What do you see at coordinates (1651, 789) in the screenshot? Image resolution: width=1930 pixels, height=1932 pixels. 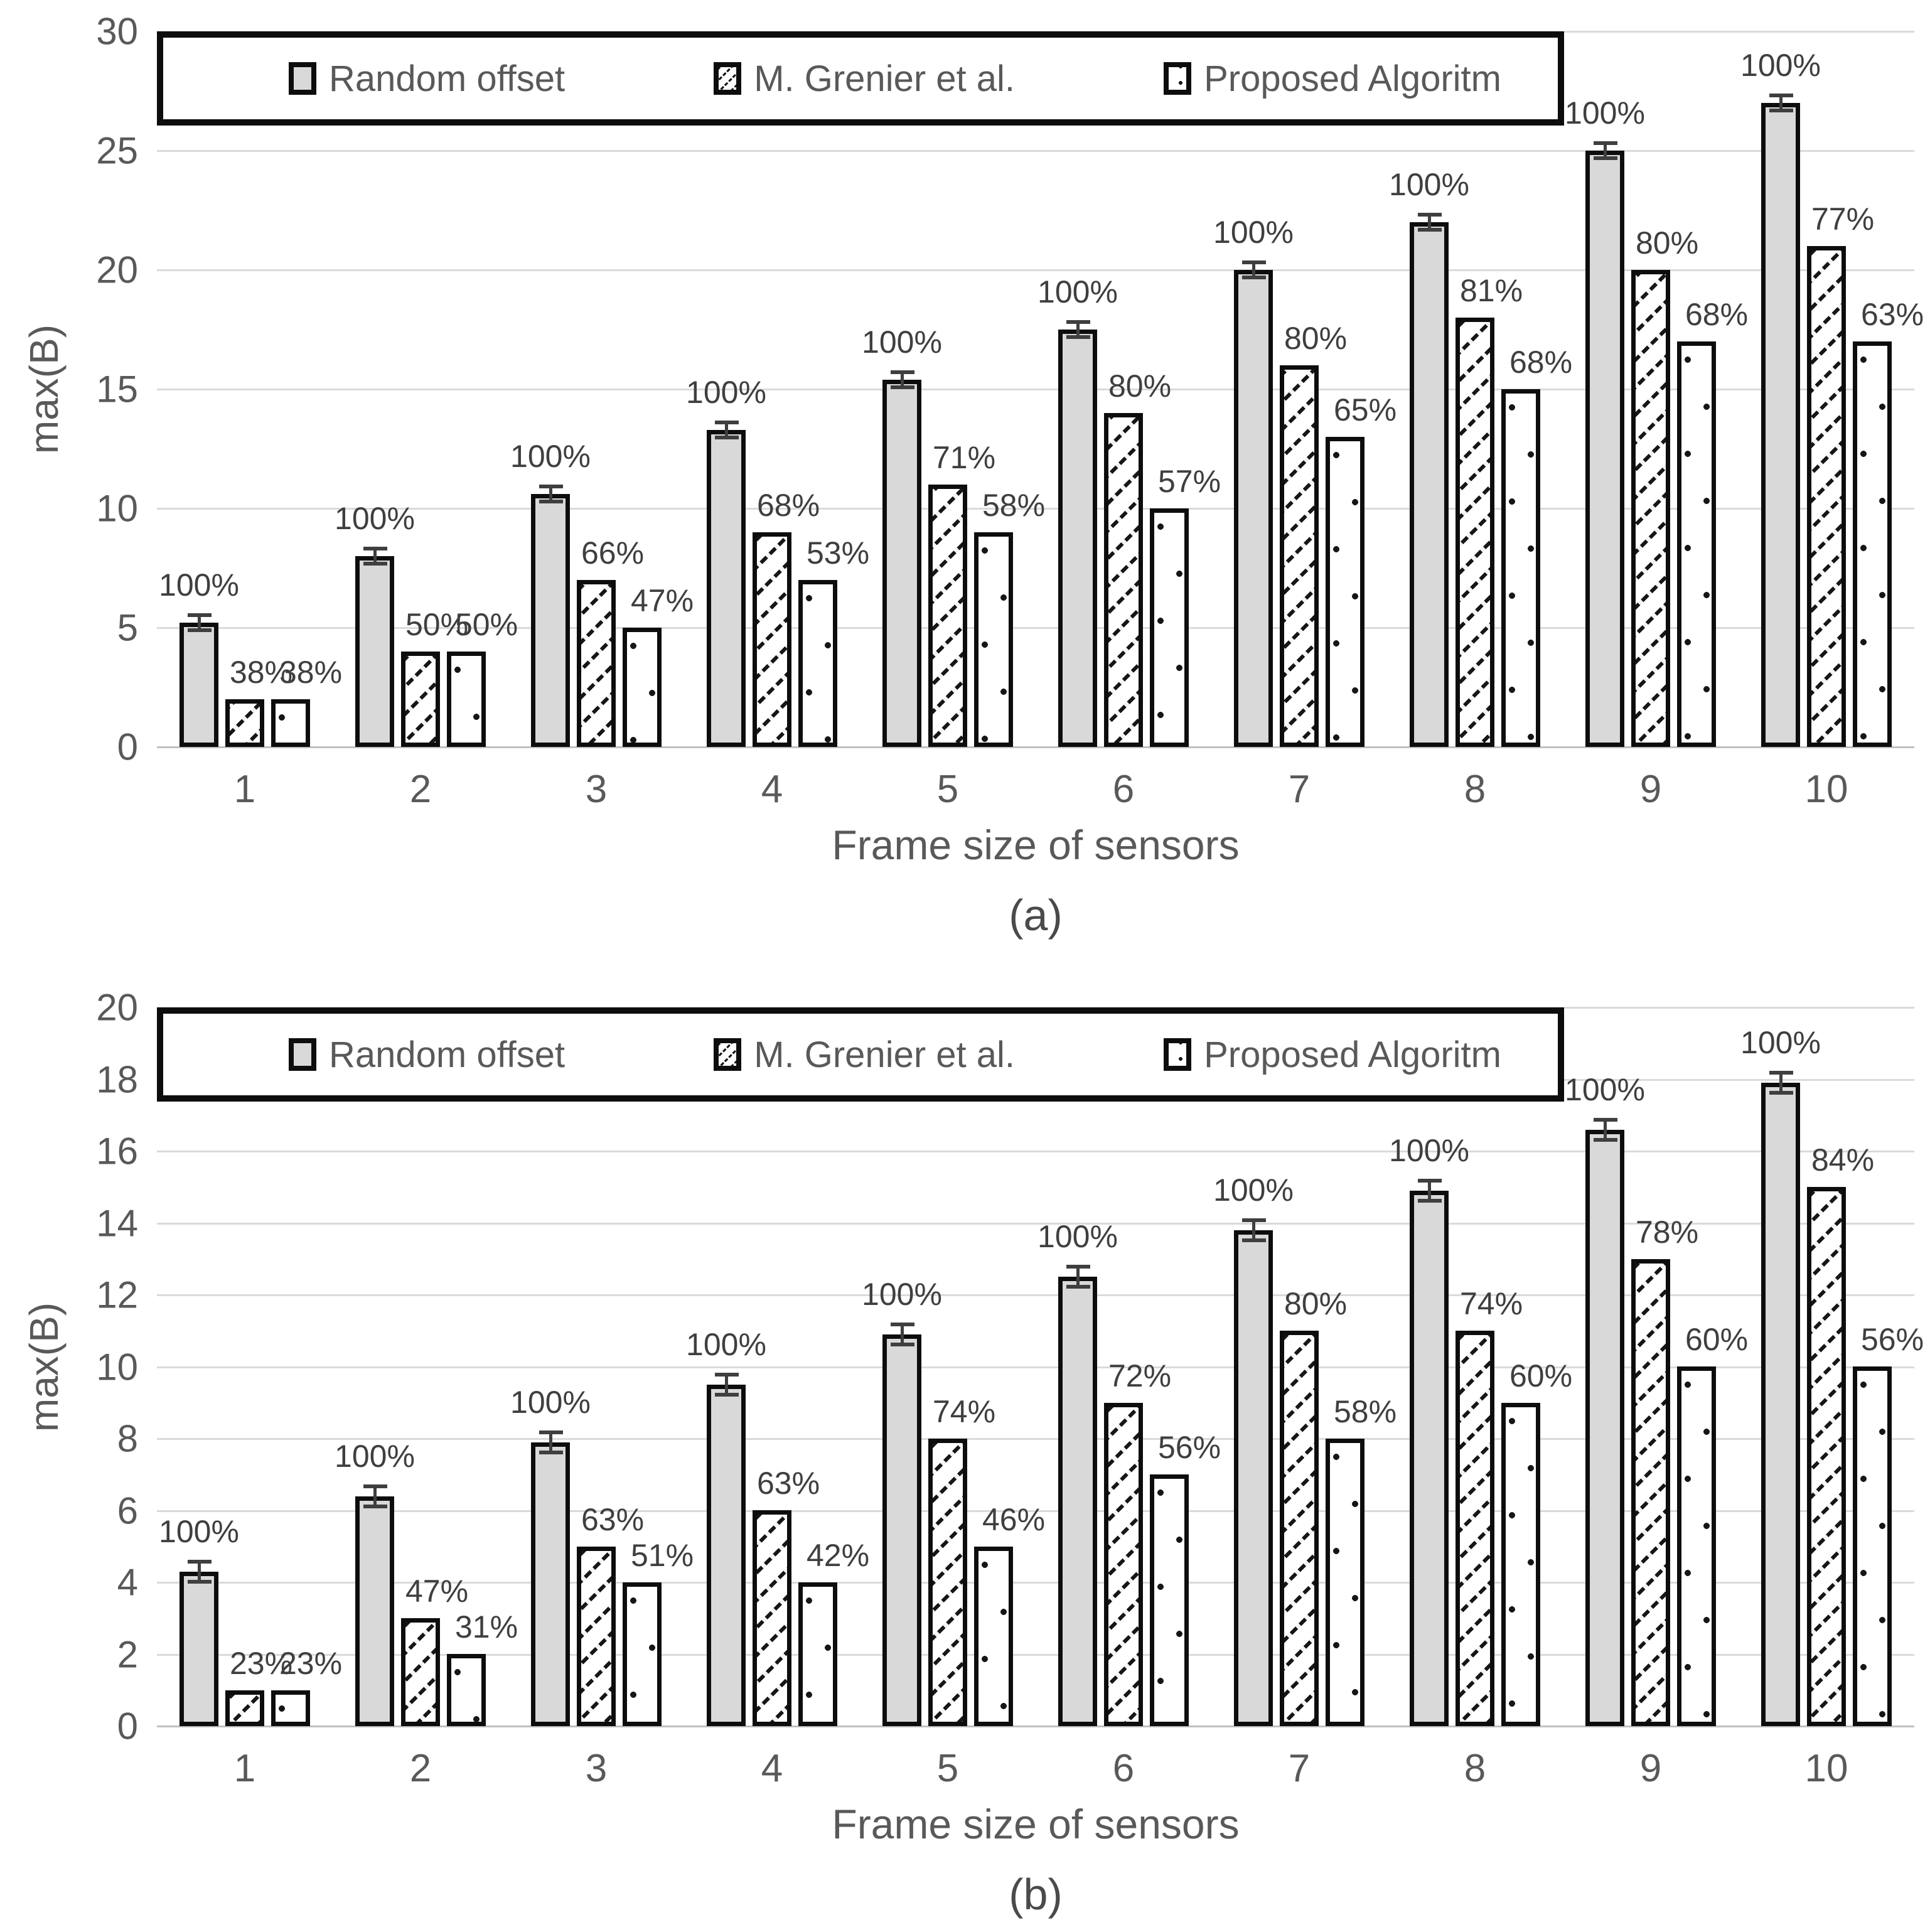 I see `x-tick-label: 9` at bounding box center [1651, 789].